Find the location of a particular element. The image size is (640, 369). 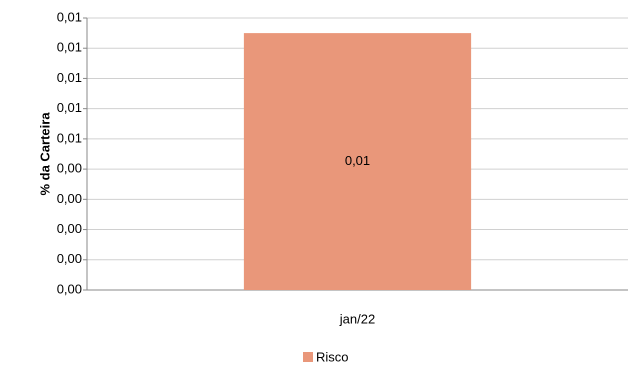

x-tick-label: jan/22 is located at coordinates (357, 318).